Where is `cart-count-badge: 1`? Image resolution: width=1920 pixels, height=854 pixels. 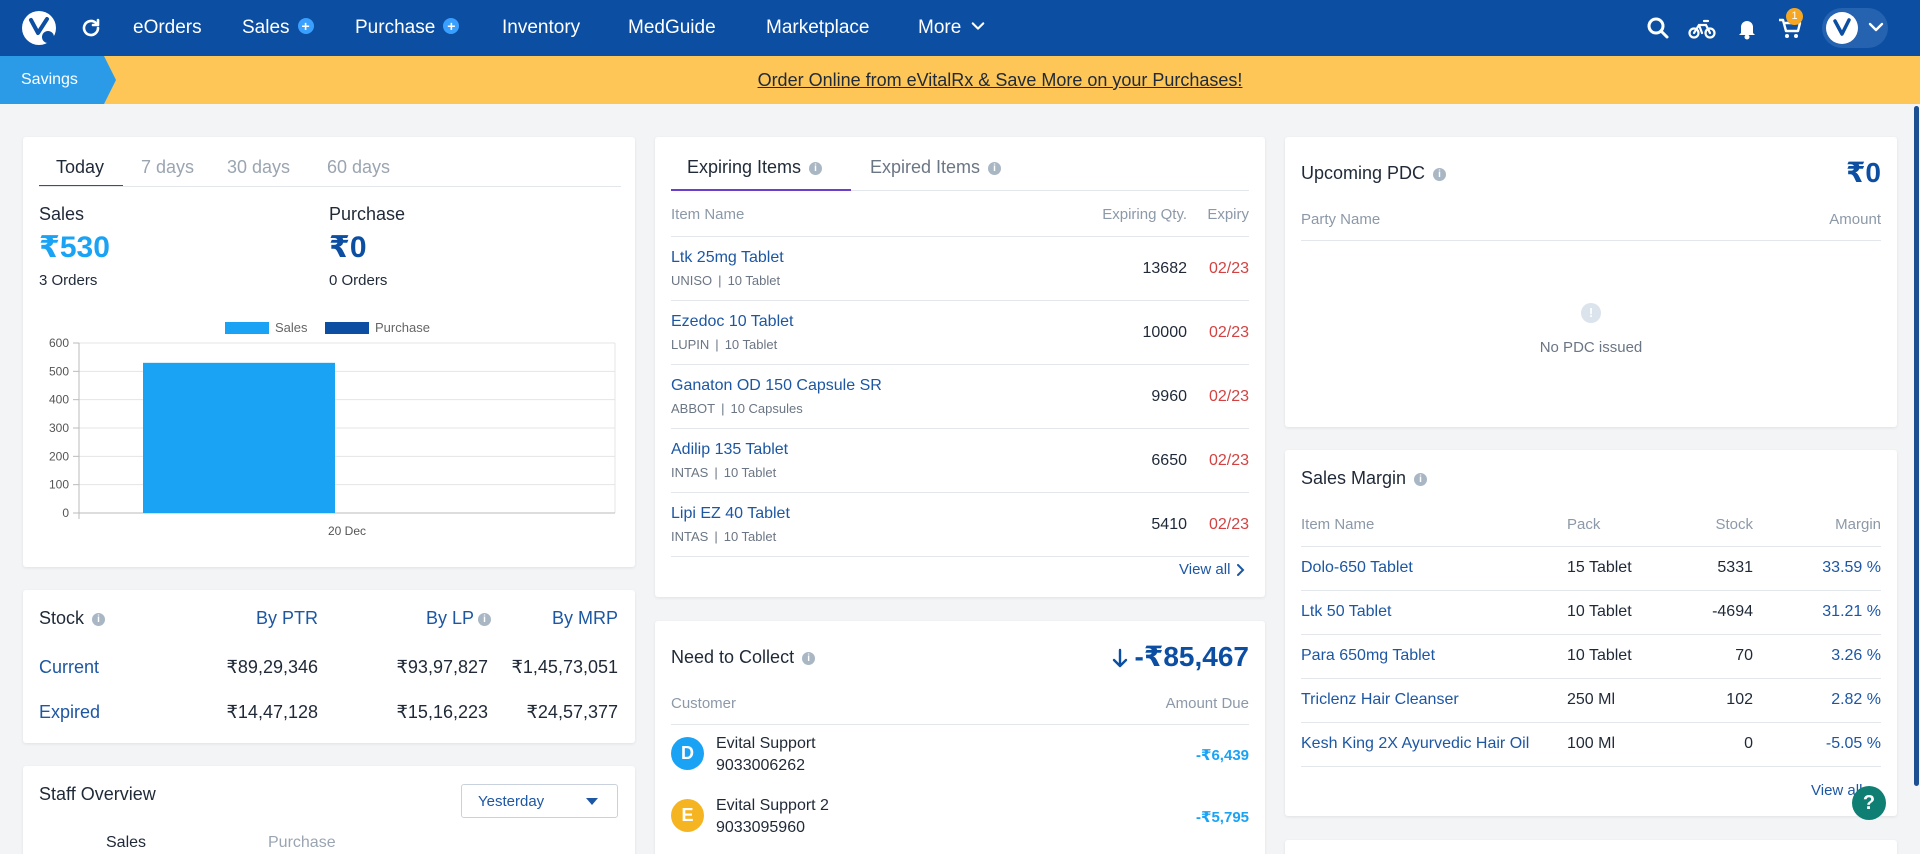
cart-count-badge: 1 is located at coordinates (1794, 16).